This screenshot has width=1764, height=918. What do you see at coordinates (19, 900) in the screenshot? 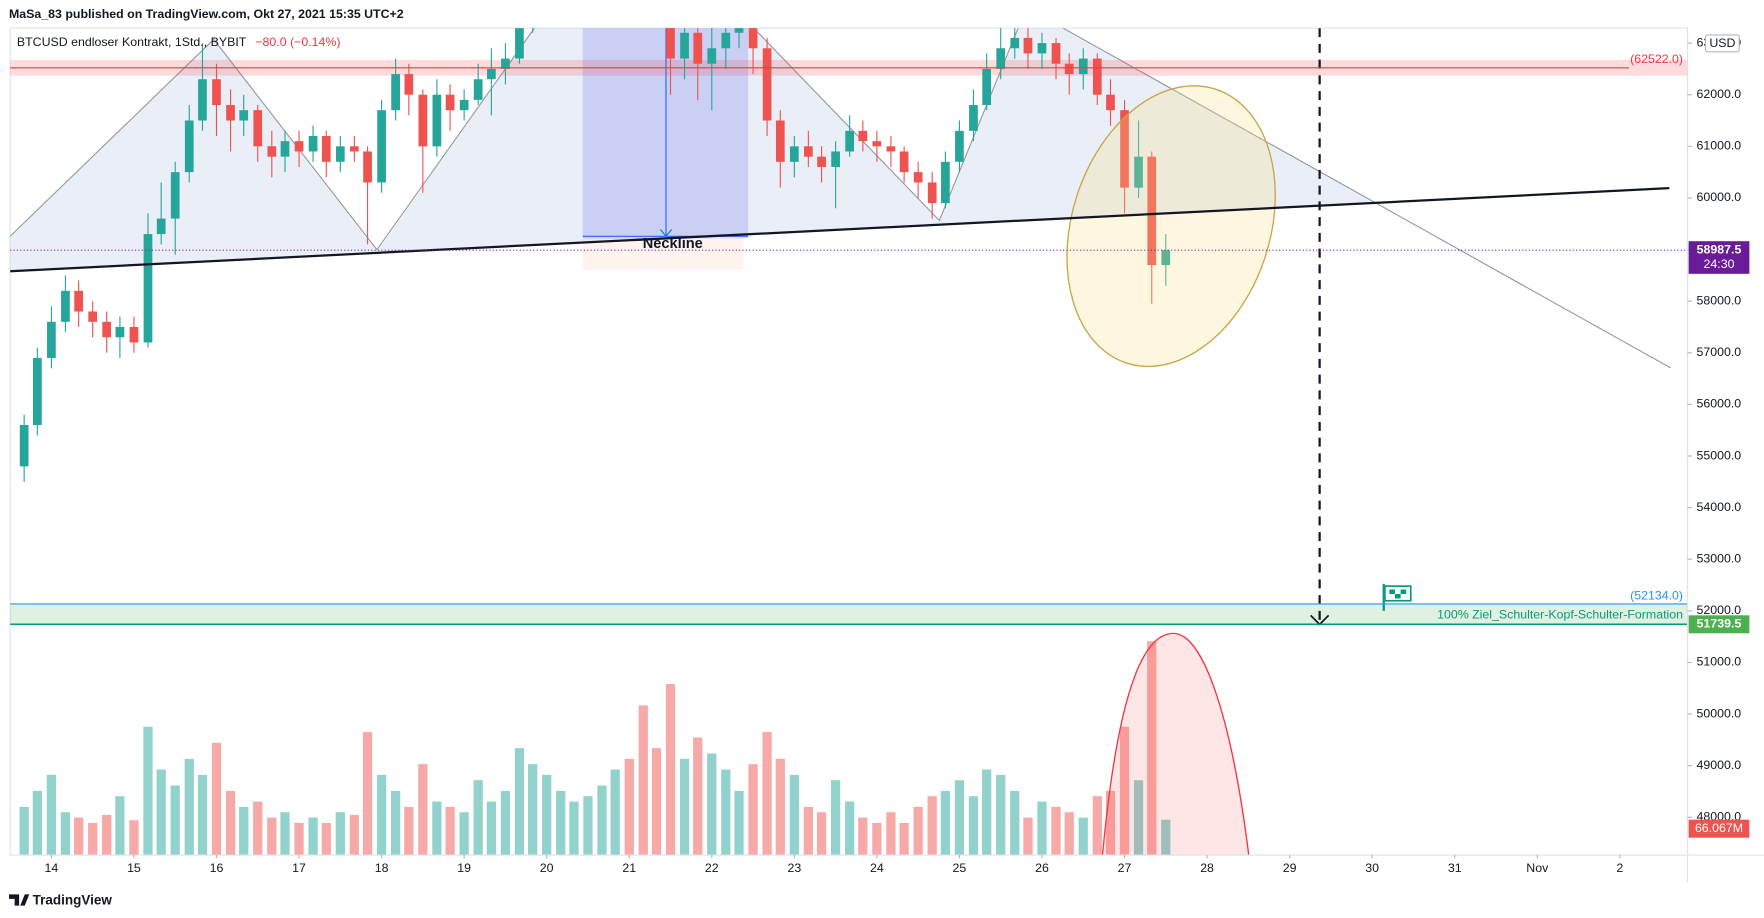
I see `footer-logo` at bounding box center [19, 900].